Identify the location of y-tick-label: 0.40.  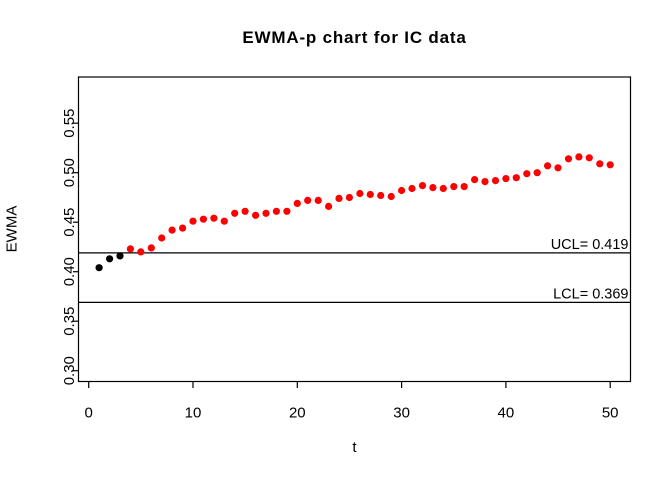
(69, 271).